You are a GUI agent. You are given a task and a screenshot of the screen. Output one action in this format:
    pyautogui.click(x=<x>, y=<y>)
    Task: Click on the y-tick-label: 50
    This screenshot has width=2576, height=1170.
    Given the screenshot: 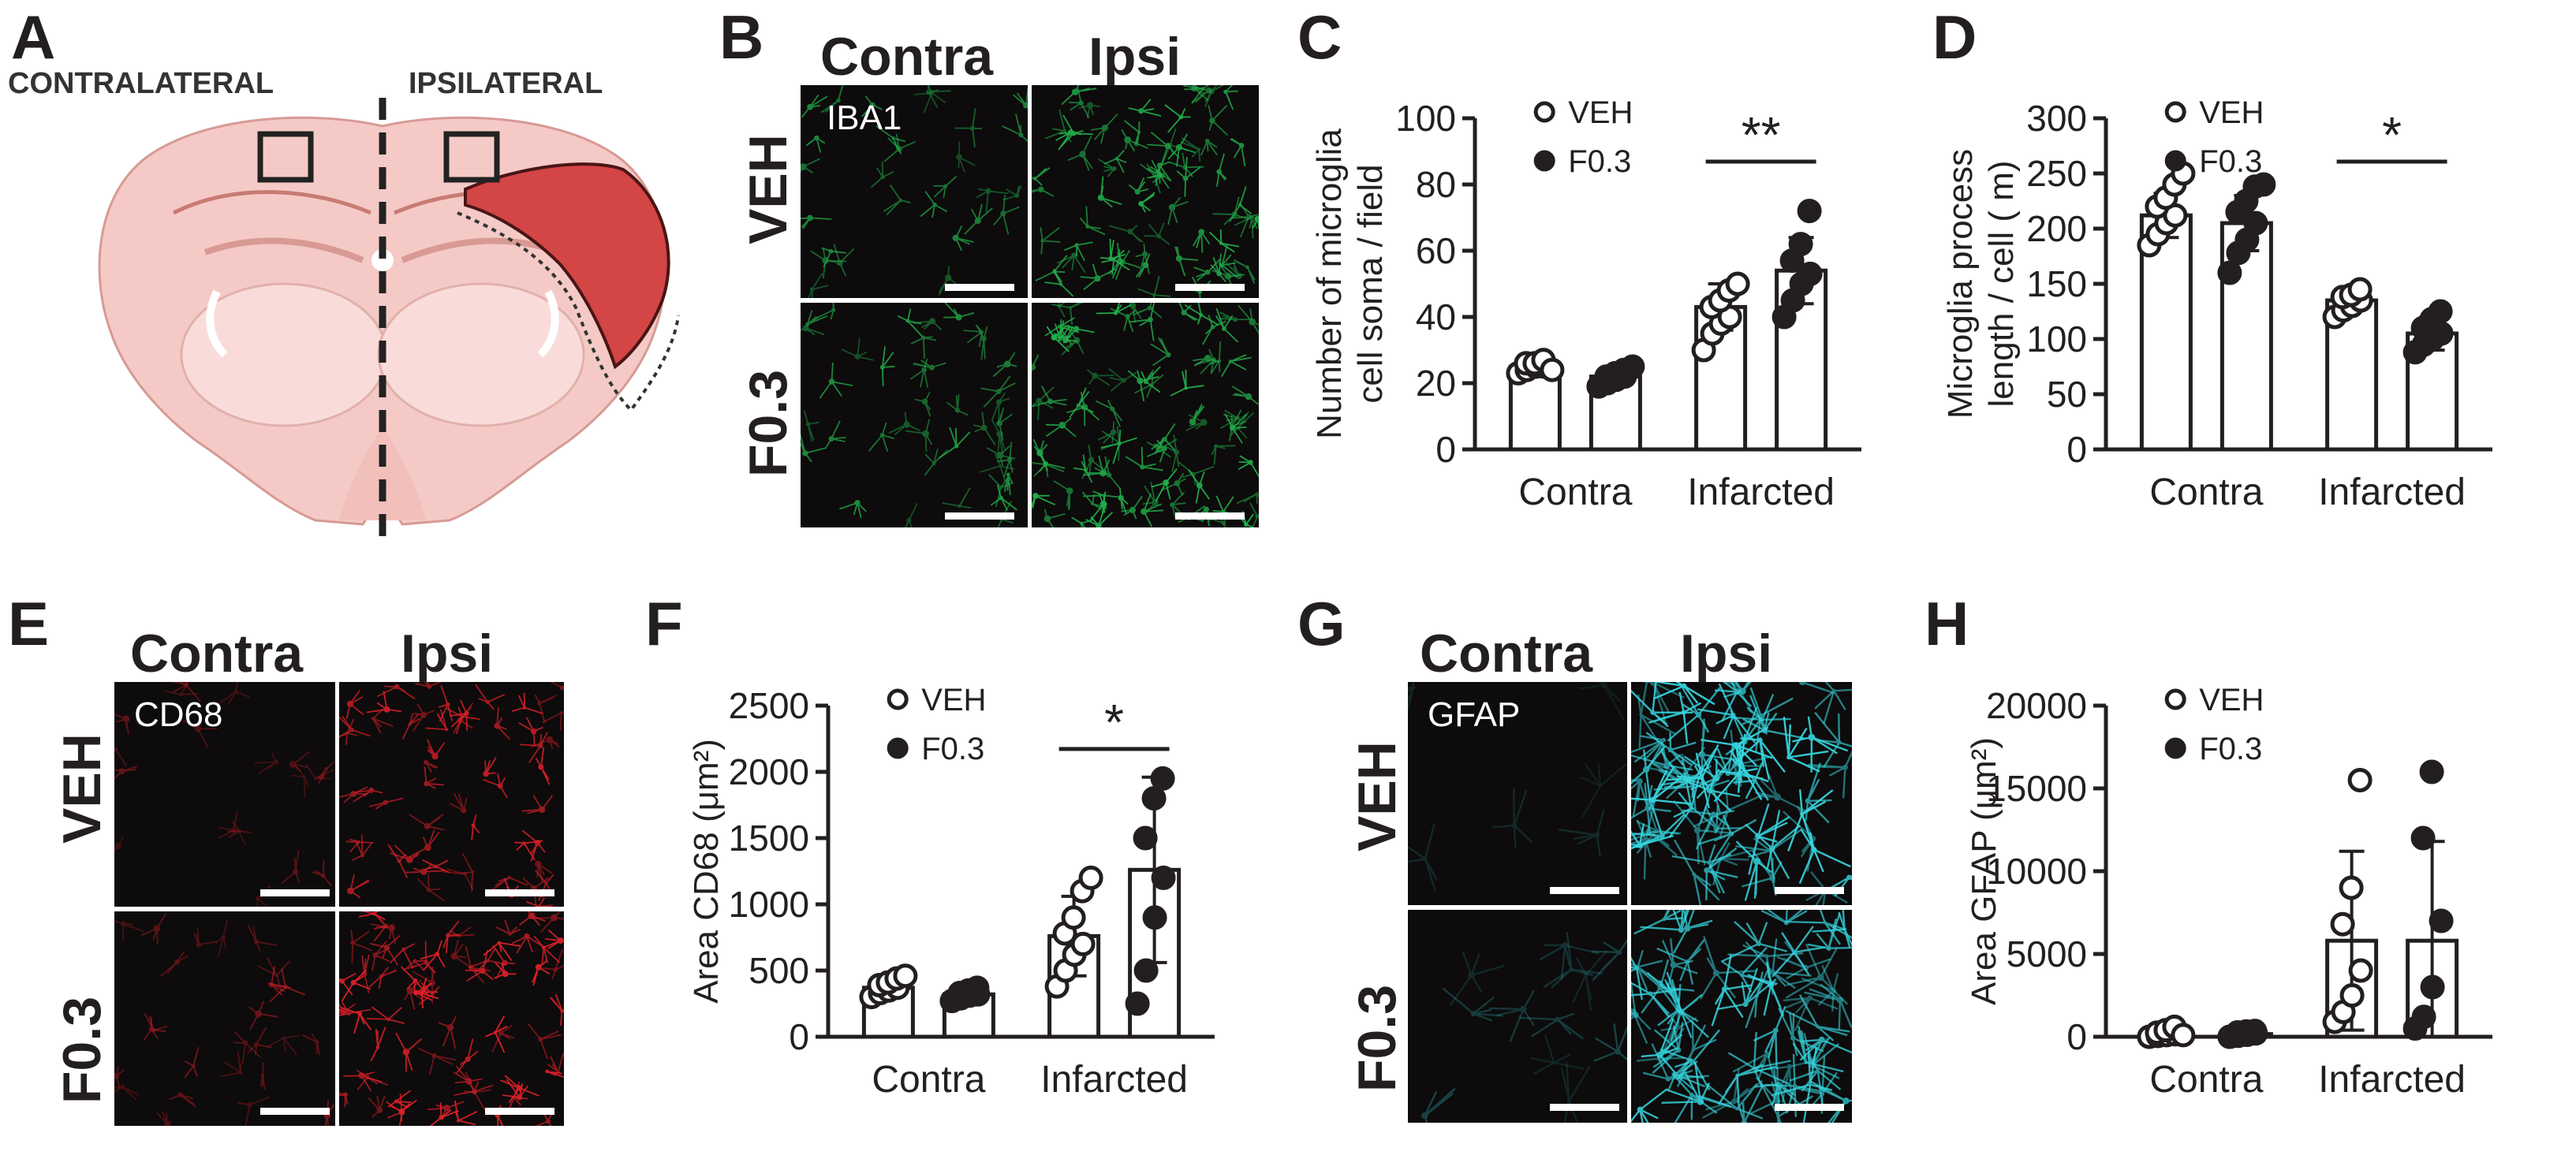 What is the action you would take?
    pyautogui.click(x=2067, y=394)
    